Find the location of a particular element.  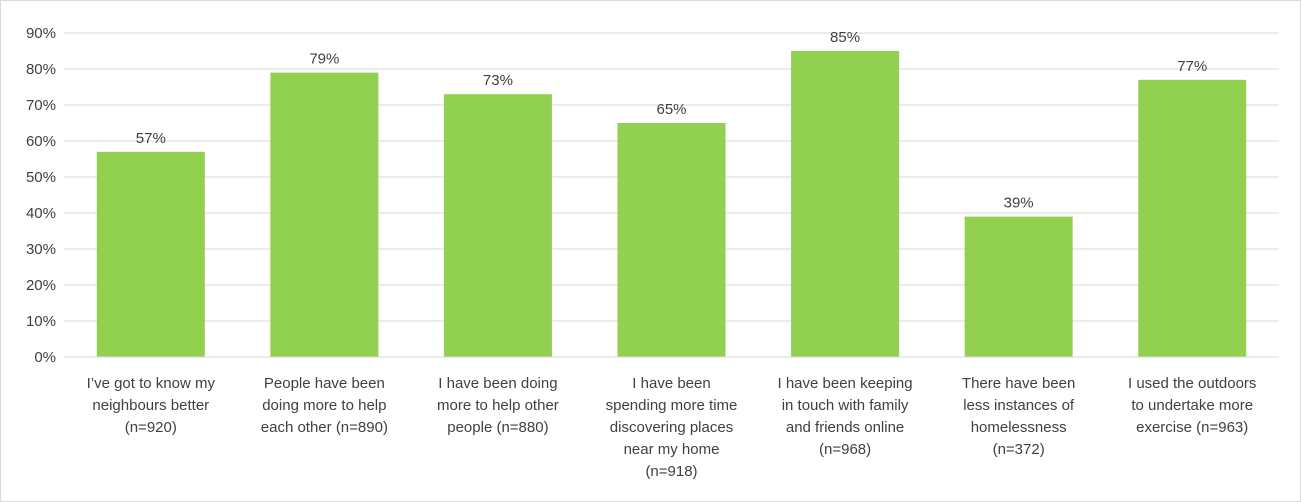

y-tick-label: 80% is located at coordinates (41, 69).